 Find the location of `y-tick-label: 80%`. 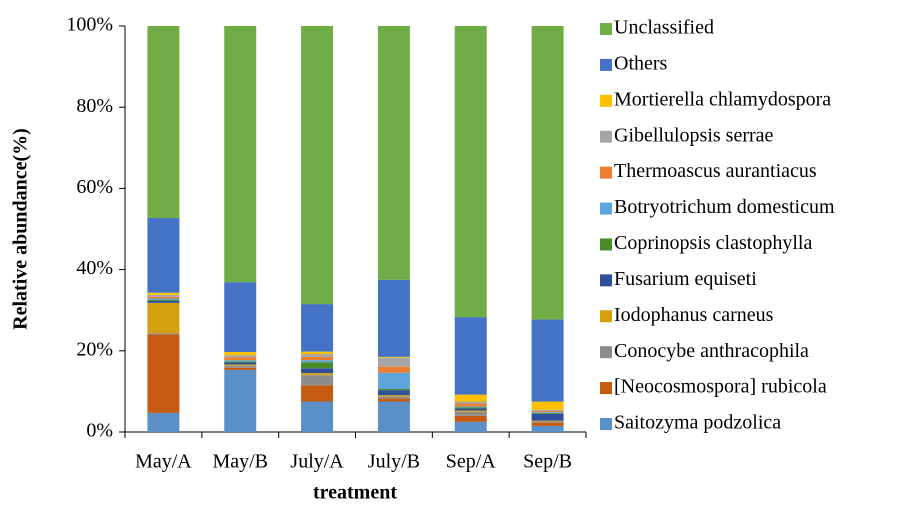

y-tick-label: 80% is located at coordinates (94, 106).